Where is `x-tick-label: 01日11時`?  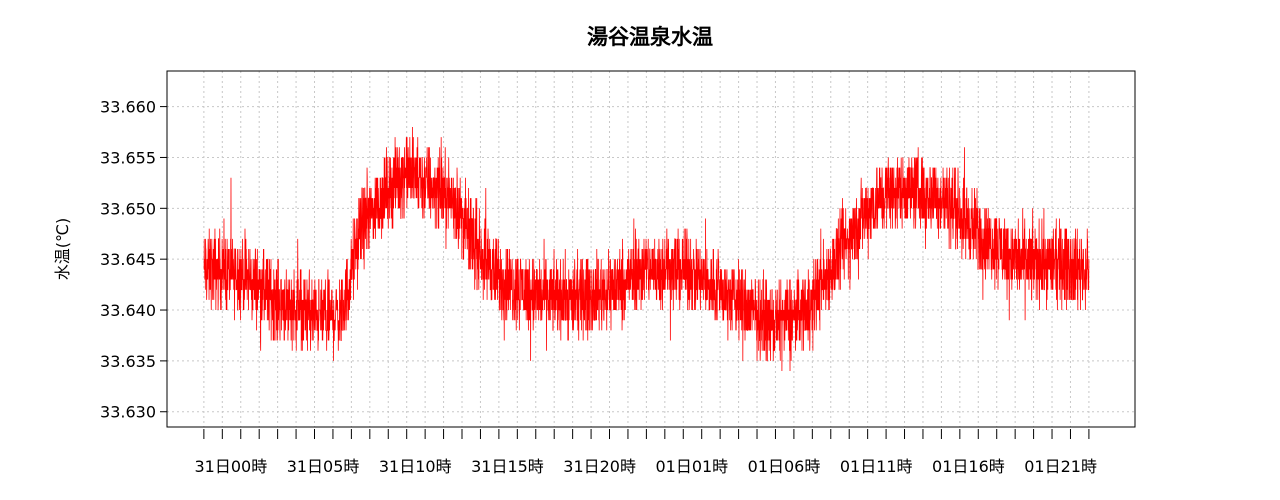 x-tick-label: 01日11時 is located at coordinates (876, 466).